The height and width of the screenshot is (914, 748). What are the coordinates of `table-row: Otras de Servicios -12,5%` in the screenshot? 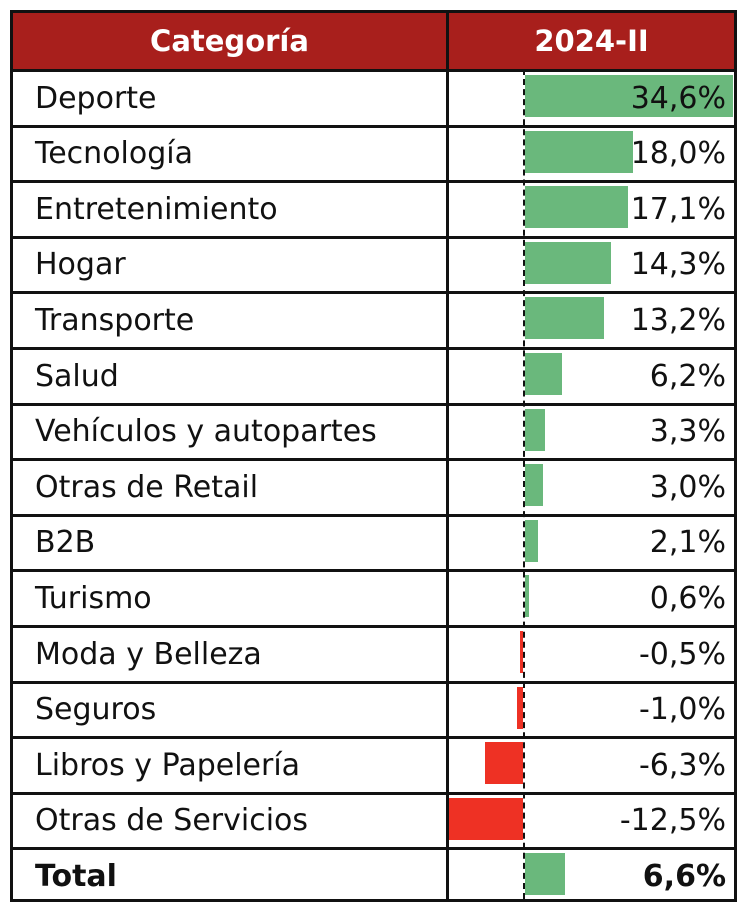 It's located at (373, 823).